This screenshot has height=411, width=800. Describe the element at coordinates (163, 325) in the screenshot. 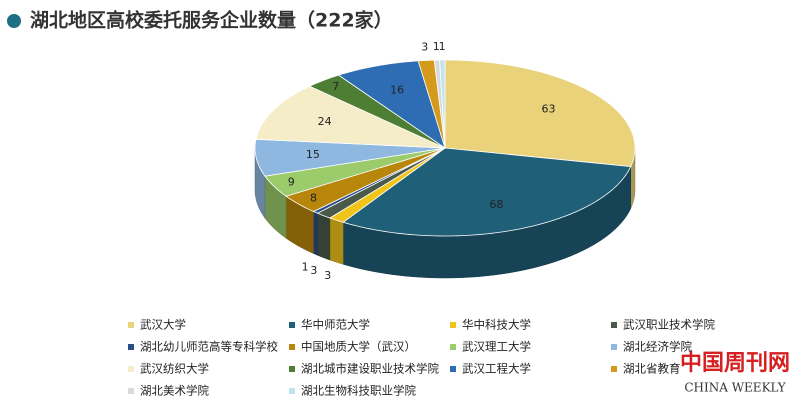

I see `legend-label: 武汉大学` at that location.